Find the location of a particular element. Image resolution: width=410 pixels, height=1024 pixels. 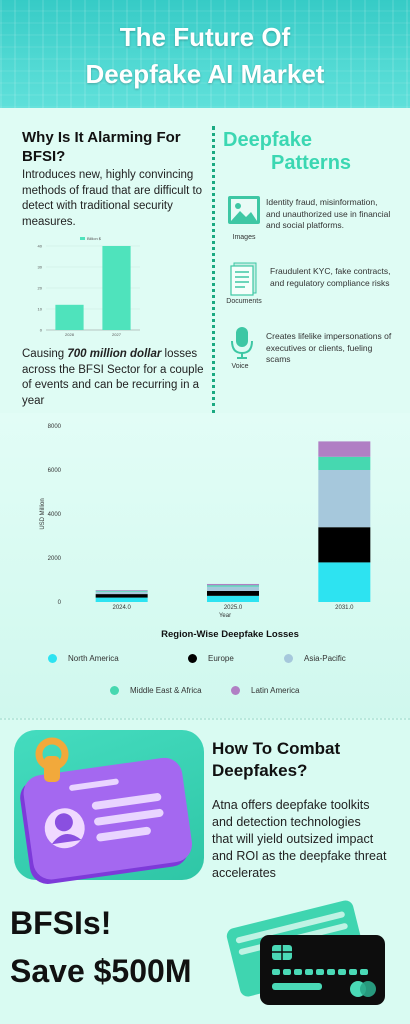

cta-line1: BFSIs! is located at coordinates (61, 923).